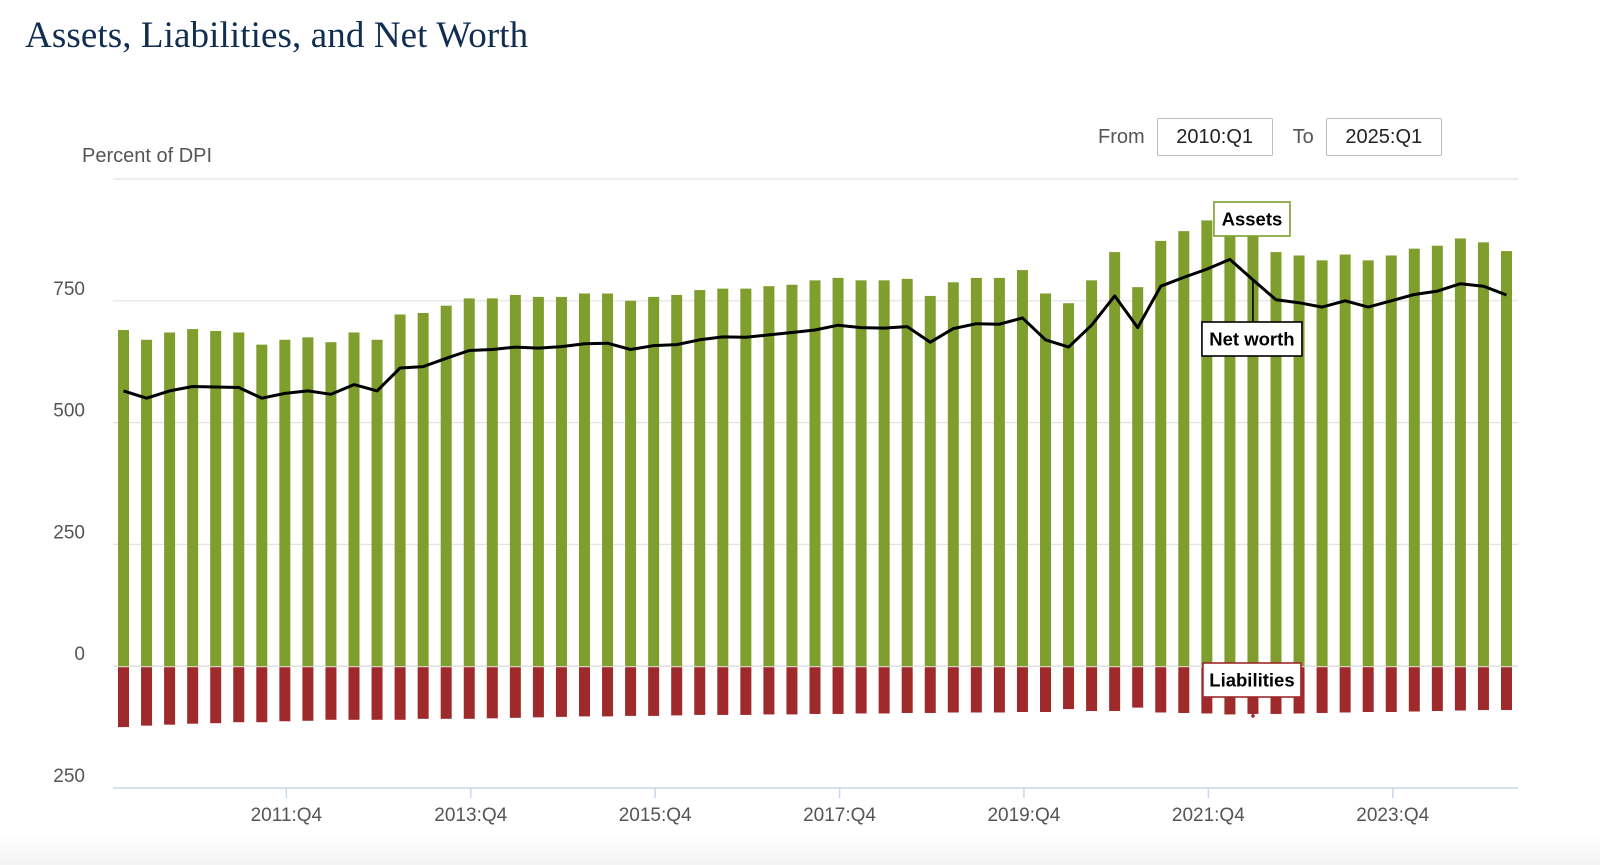 The height and width of the screenshot is (865, 1600). What do you see at coordinates (69, 289) in the screenshot?
I see `y-tick-label: 750` at bounding box center [69, 289].